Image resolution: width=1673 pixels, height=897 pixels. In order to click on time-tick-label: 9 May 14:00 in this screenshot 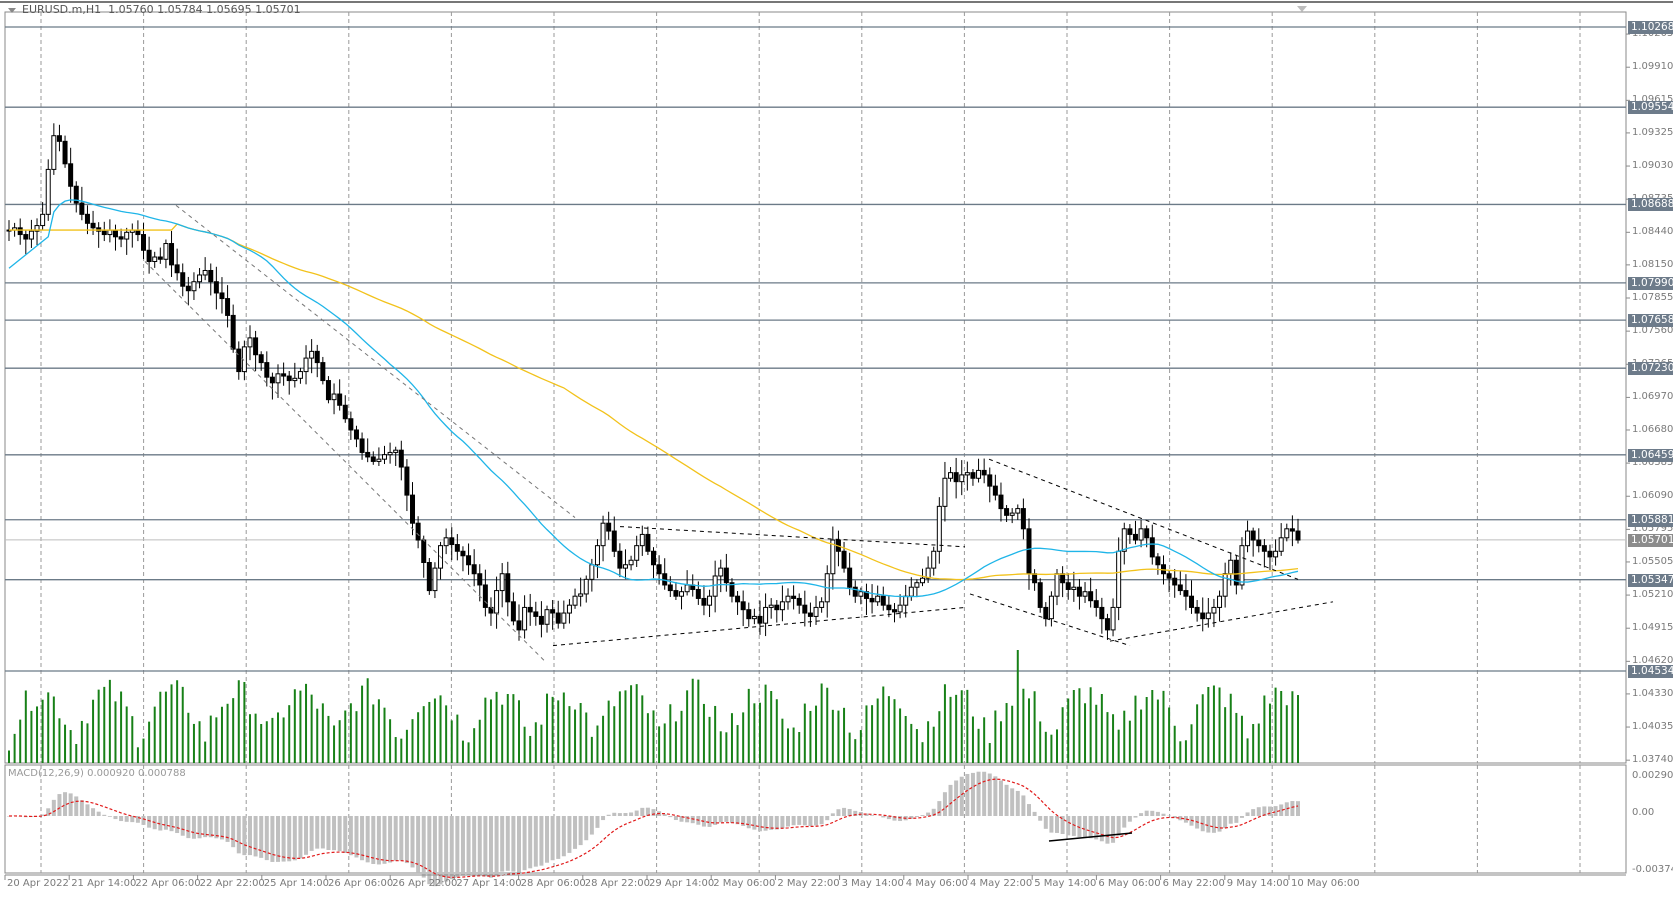, I will do `click(1258, 883)`.